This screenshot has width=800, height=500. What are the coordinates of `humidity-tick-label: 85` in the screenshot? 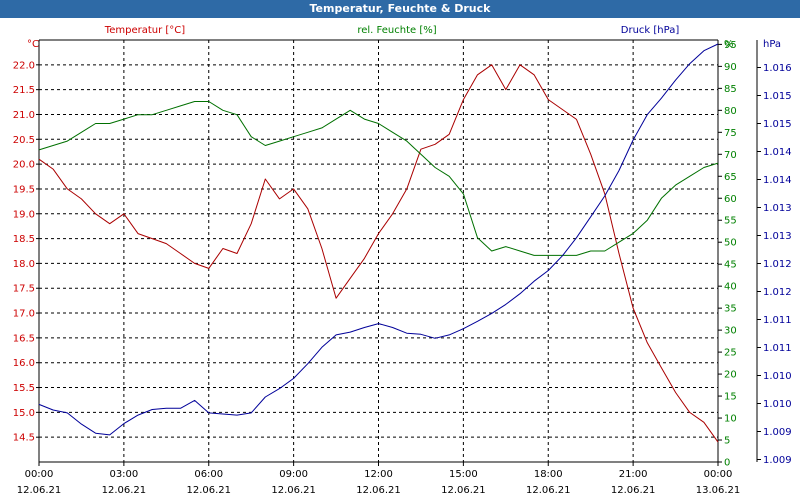 It's located at (730, 89).